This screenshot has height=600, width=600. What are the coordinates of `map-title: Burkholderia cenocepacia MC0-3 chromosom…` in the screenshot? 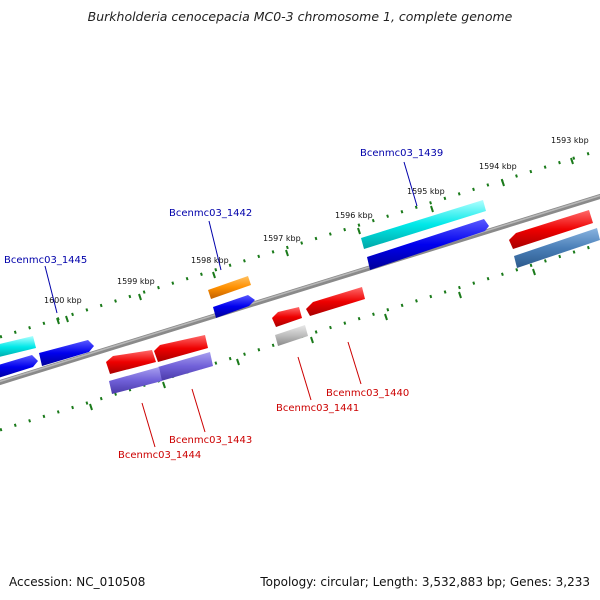 It's located at (300, 16).